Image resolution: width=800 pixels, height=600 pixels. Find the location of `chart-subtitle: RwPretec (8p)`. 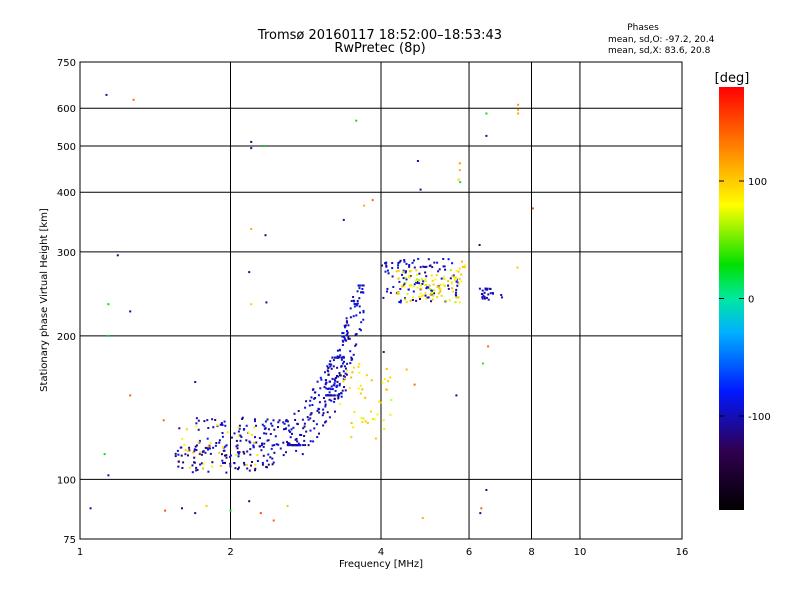

chart-subtitle: RwPretec (8p) is located at coordinates (379, 48).